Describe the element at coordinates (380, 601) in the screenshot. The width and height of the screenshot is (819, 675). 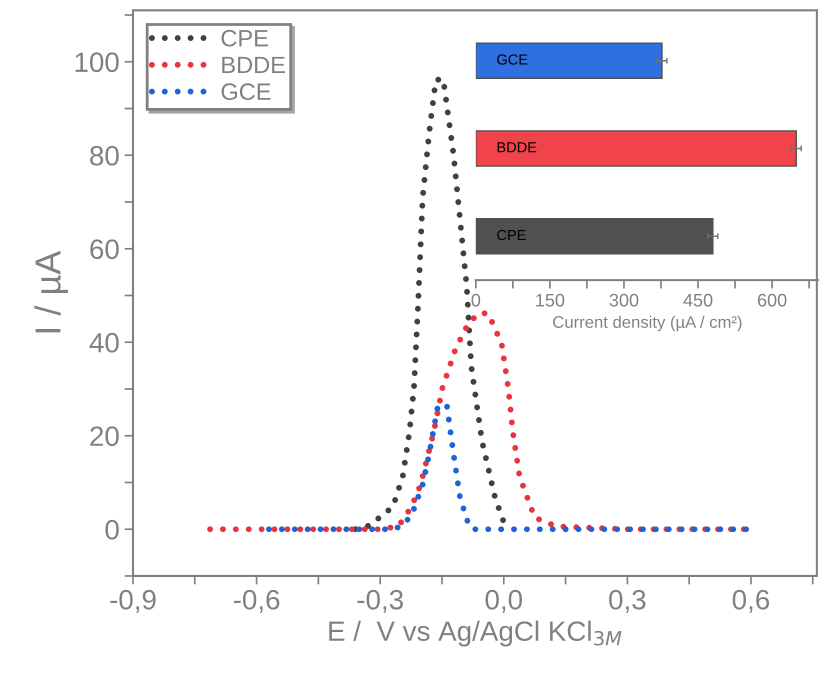
I see `x-tick-label: -0,3` at that location.